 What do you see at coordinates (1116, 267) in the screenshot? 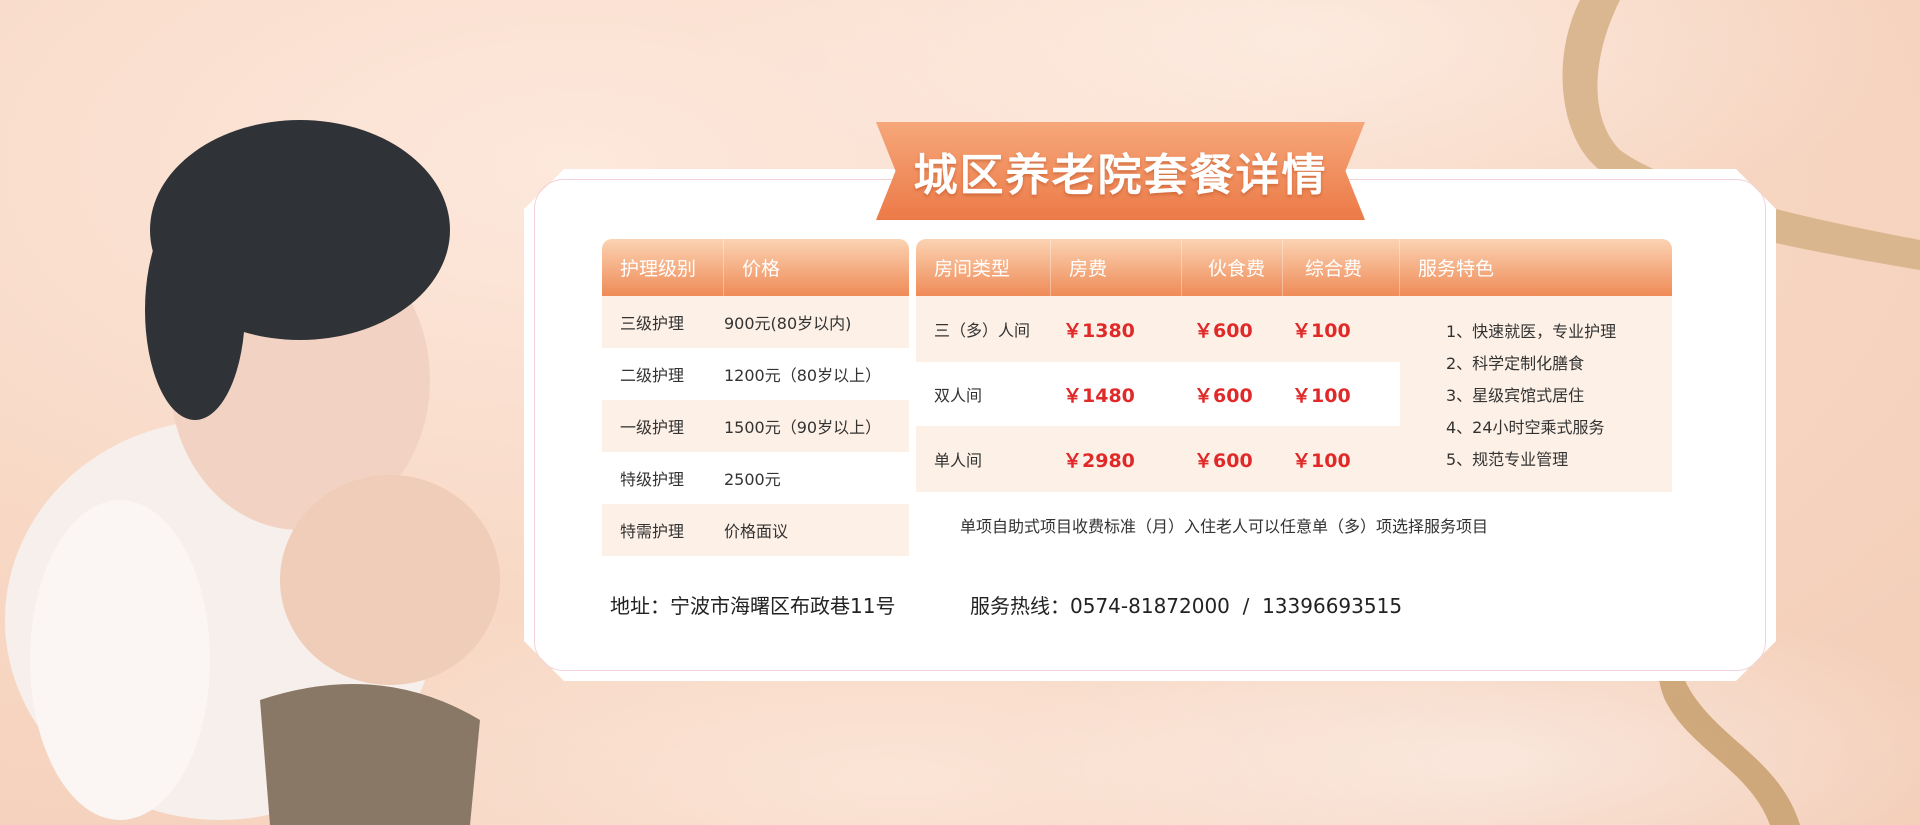
I see `header-room-fee: 房费` at bounding box center [1116, 267].